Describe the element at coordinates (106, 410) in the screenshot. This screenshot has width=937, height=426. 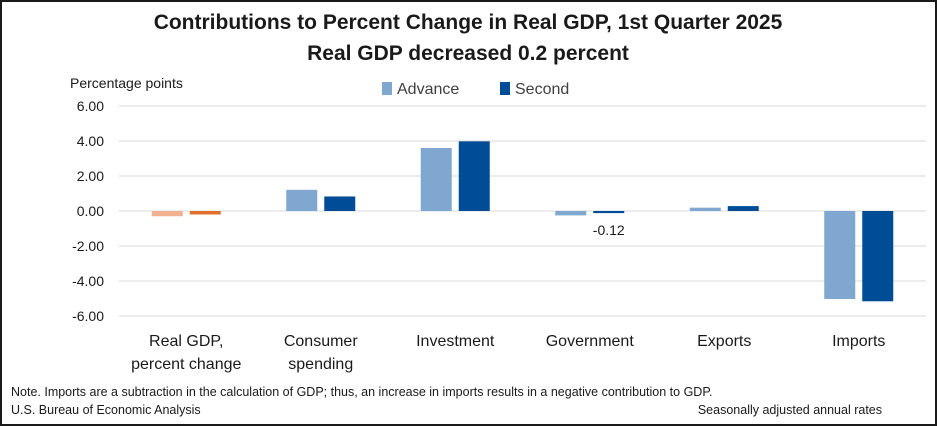
I see `source-credit: U.S. Bureau of Economic Analysis` at that location.